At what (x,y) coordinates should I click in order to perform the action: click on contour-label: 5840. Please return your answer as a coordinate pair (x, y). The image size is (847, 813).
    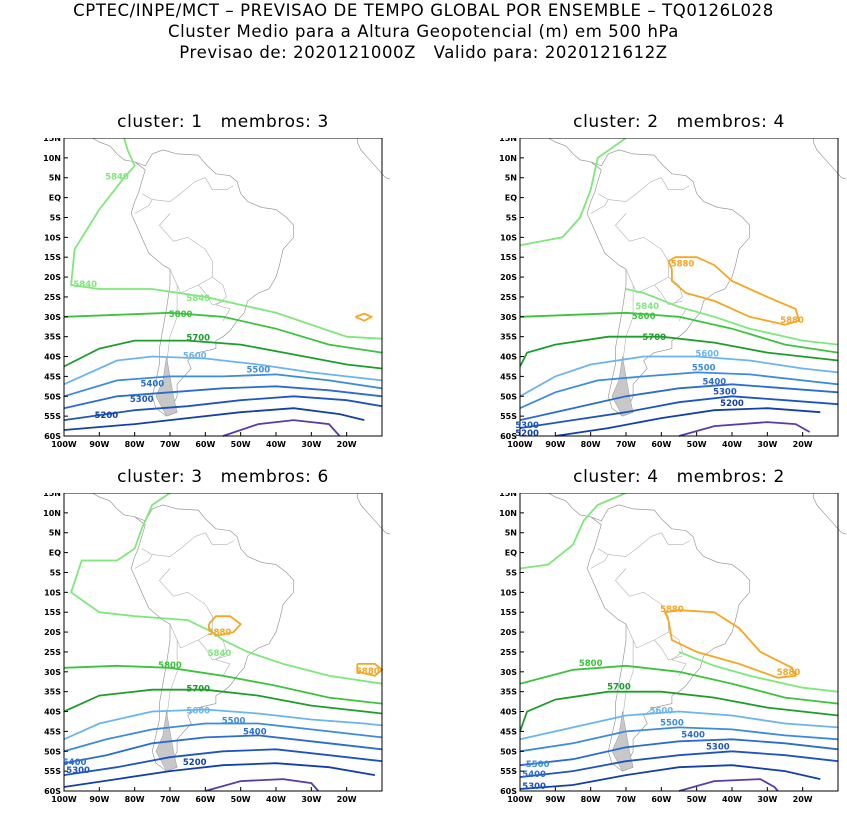
    Looking at the image, I should click on (220, 654).